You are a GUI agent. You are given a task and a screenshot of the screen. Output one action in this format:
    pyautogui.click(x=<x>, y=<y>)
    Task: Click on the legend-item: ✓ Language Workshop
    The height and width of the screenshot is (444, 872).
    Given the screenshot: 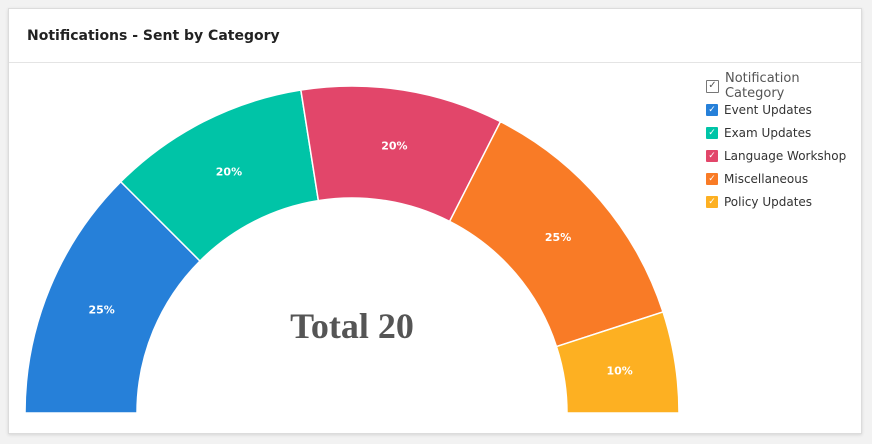 What is the action you would take?
    pyautogui.click(x=784, y=155)
    